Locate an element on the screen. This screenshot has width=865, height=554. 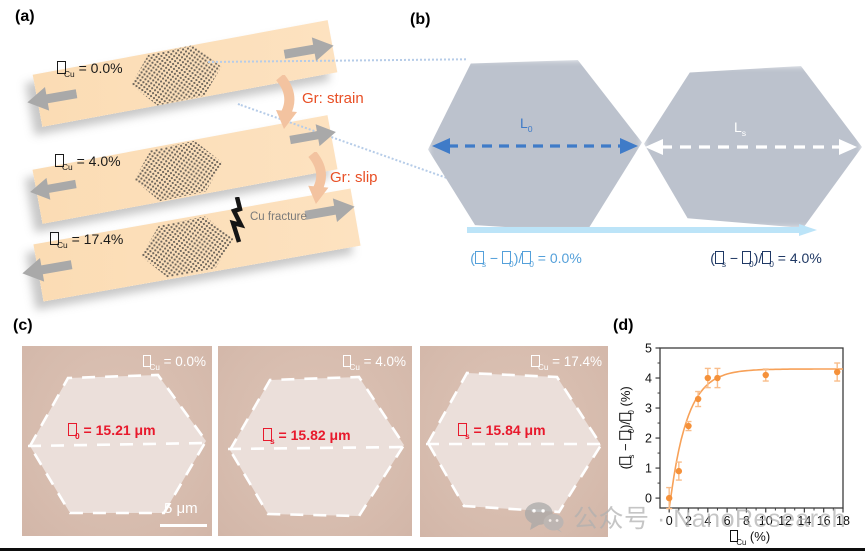
svg-text: 5 is located at coordinates (648, 349).